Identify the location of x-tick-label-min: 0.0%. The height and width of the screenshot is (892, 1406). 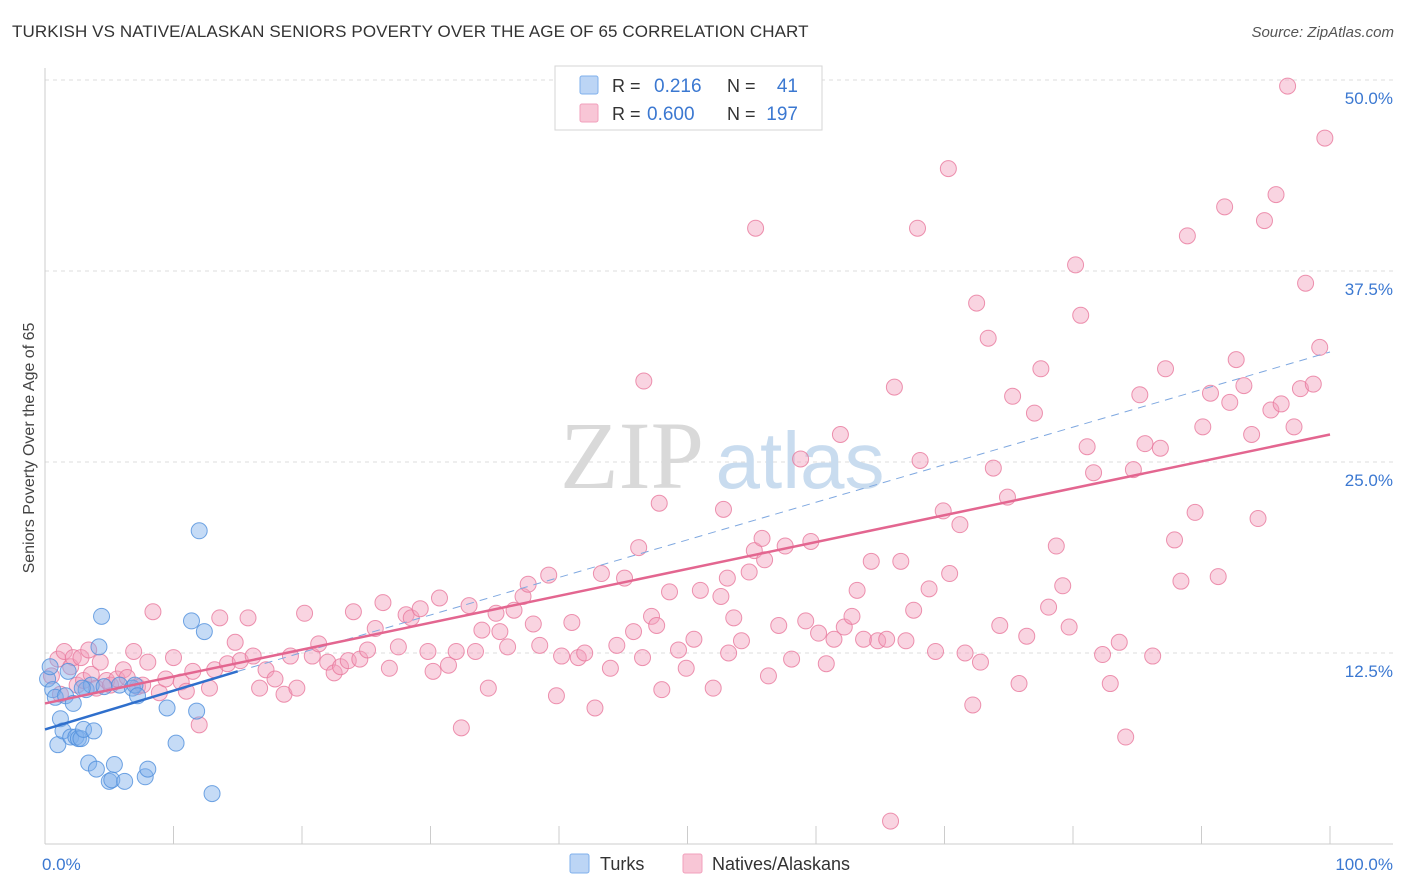
(61, 864).